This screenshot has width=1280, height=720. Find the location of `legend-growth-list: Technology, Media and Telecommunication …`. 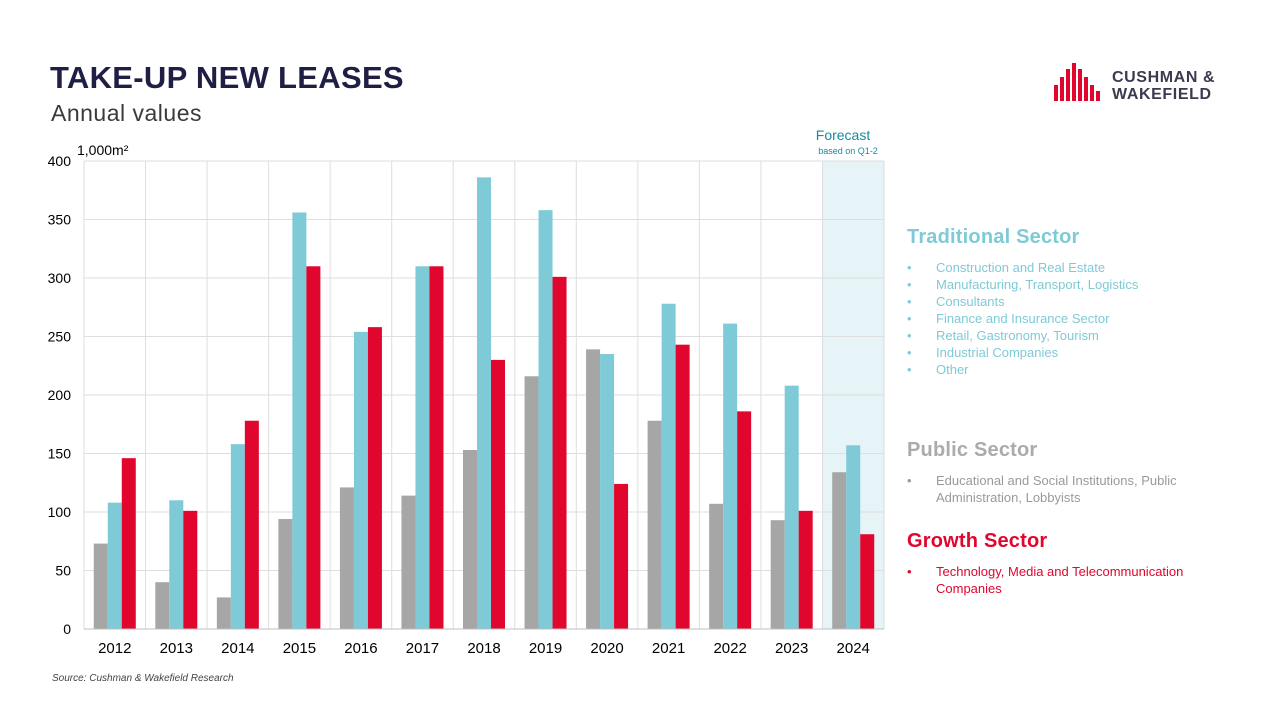

legend-growth-list: Technology, Media and Telecommunication … is located at coordinates (1072, 580).